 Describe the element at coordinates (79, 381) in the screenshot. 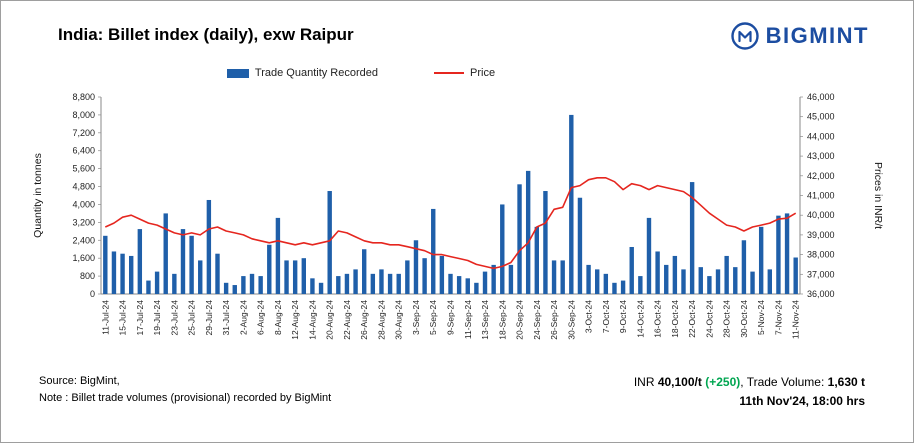

I see `source-text: Source: BigMint,` at that location.